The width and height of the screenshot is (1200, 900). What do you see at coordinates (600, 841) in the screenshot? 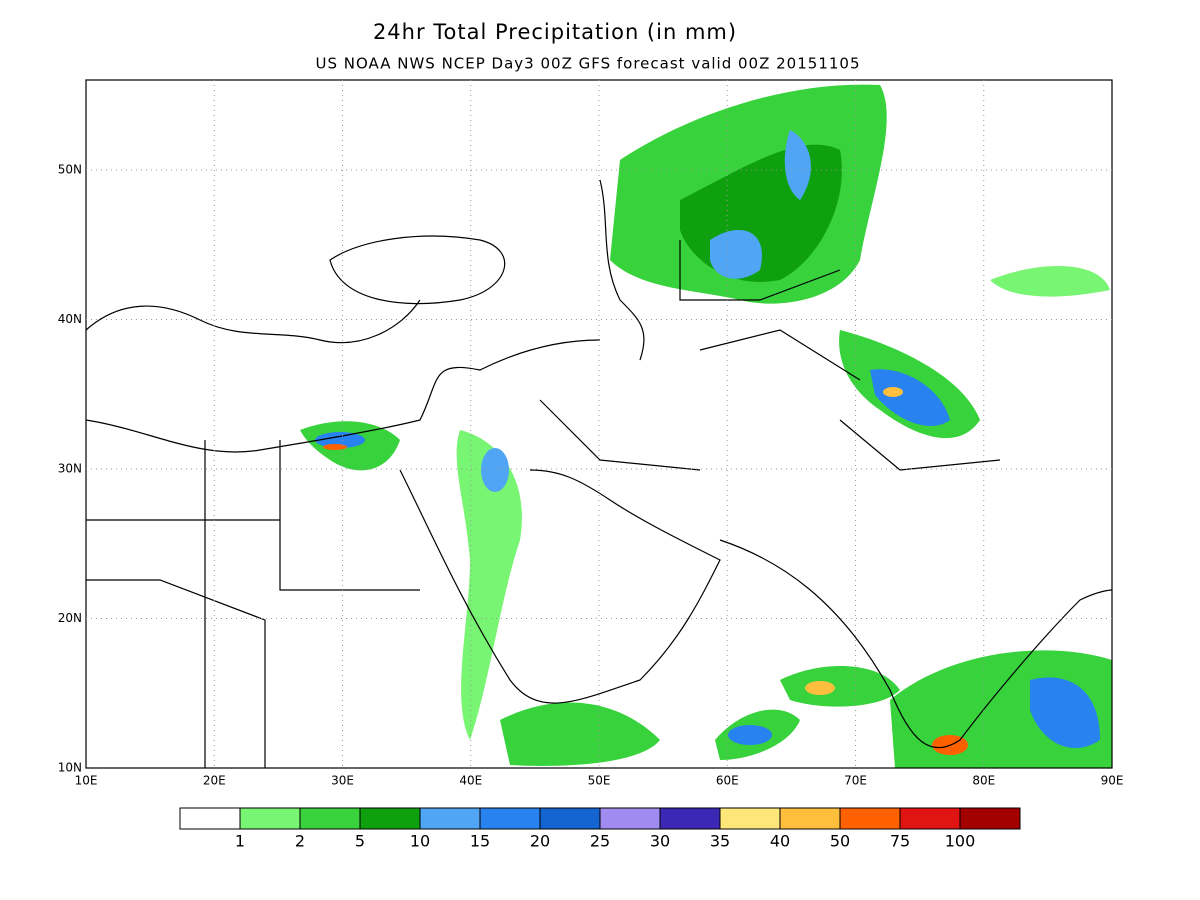
I see `legend-label: 25` at bounding box center [600, 841].